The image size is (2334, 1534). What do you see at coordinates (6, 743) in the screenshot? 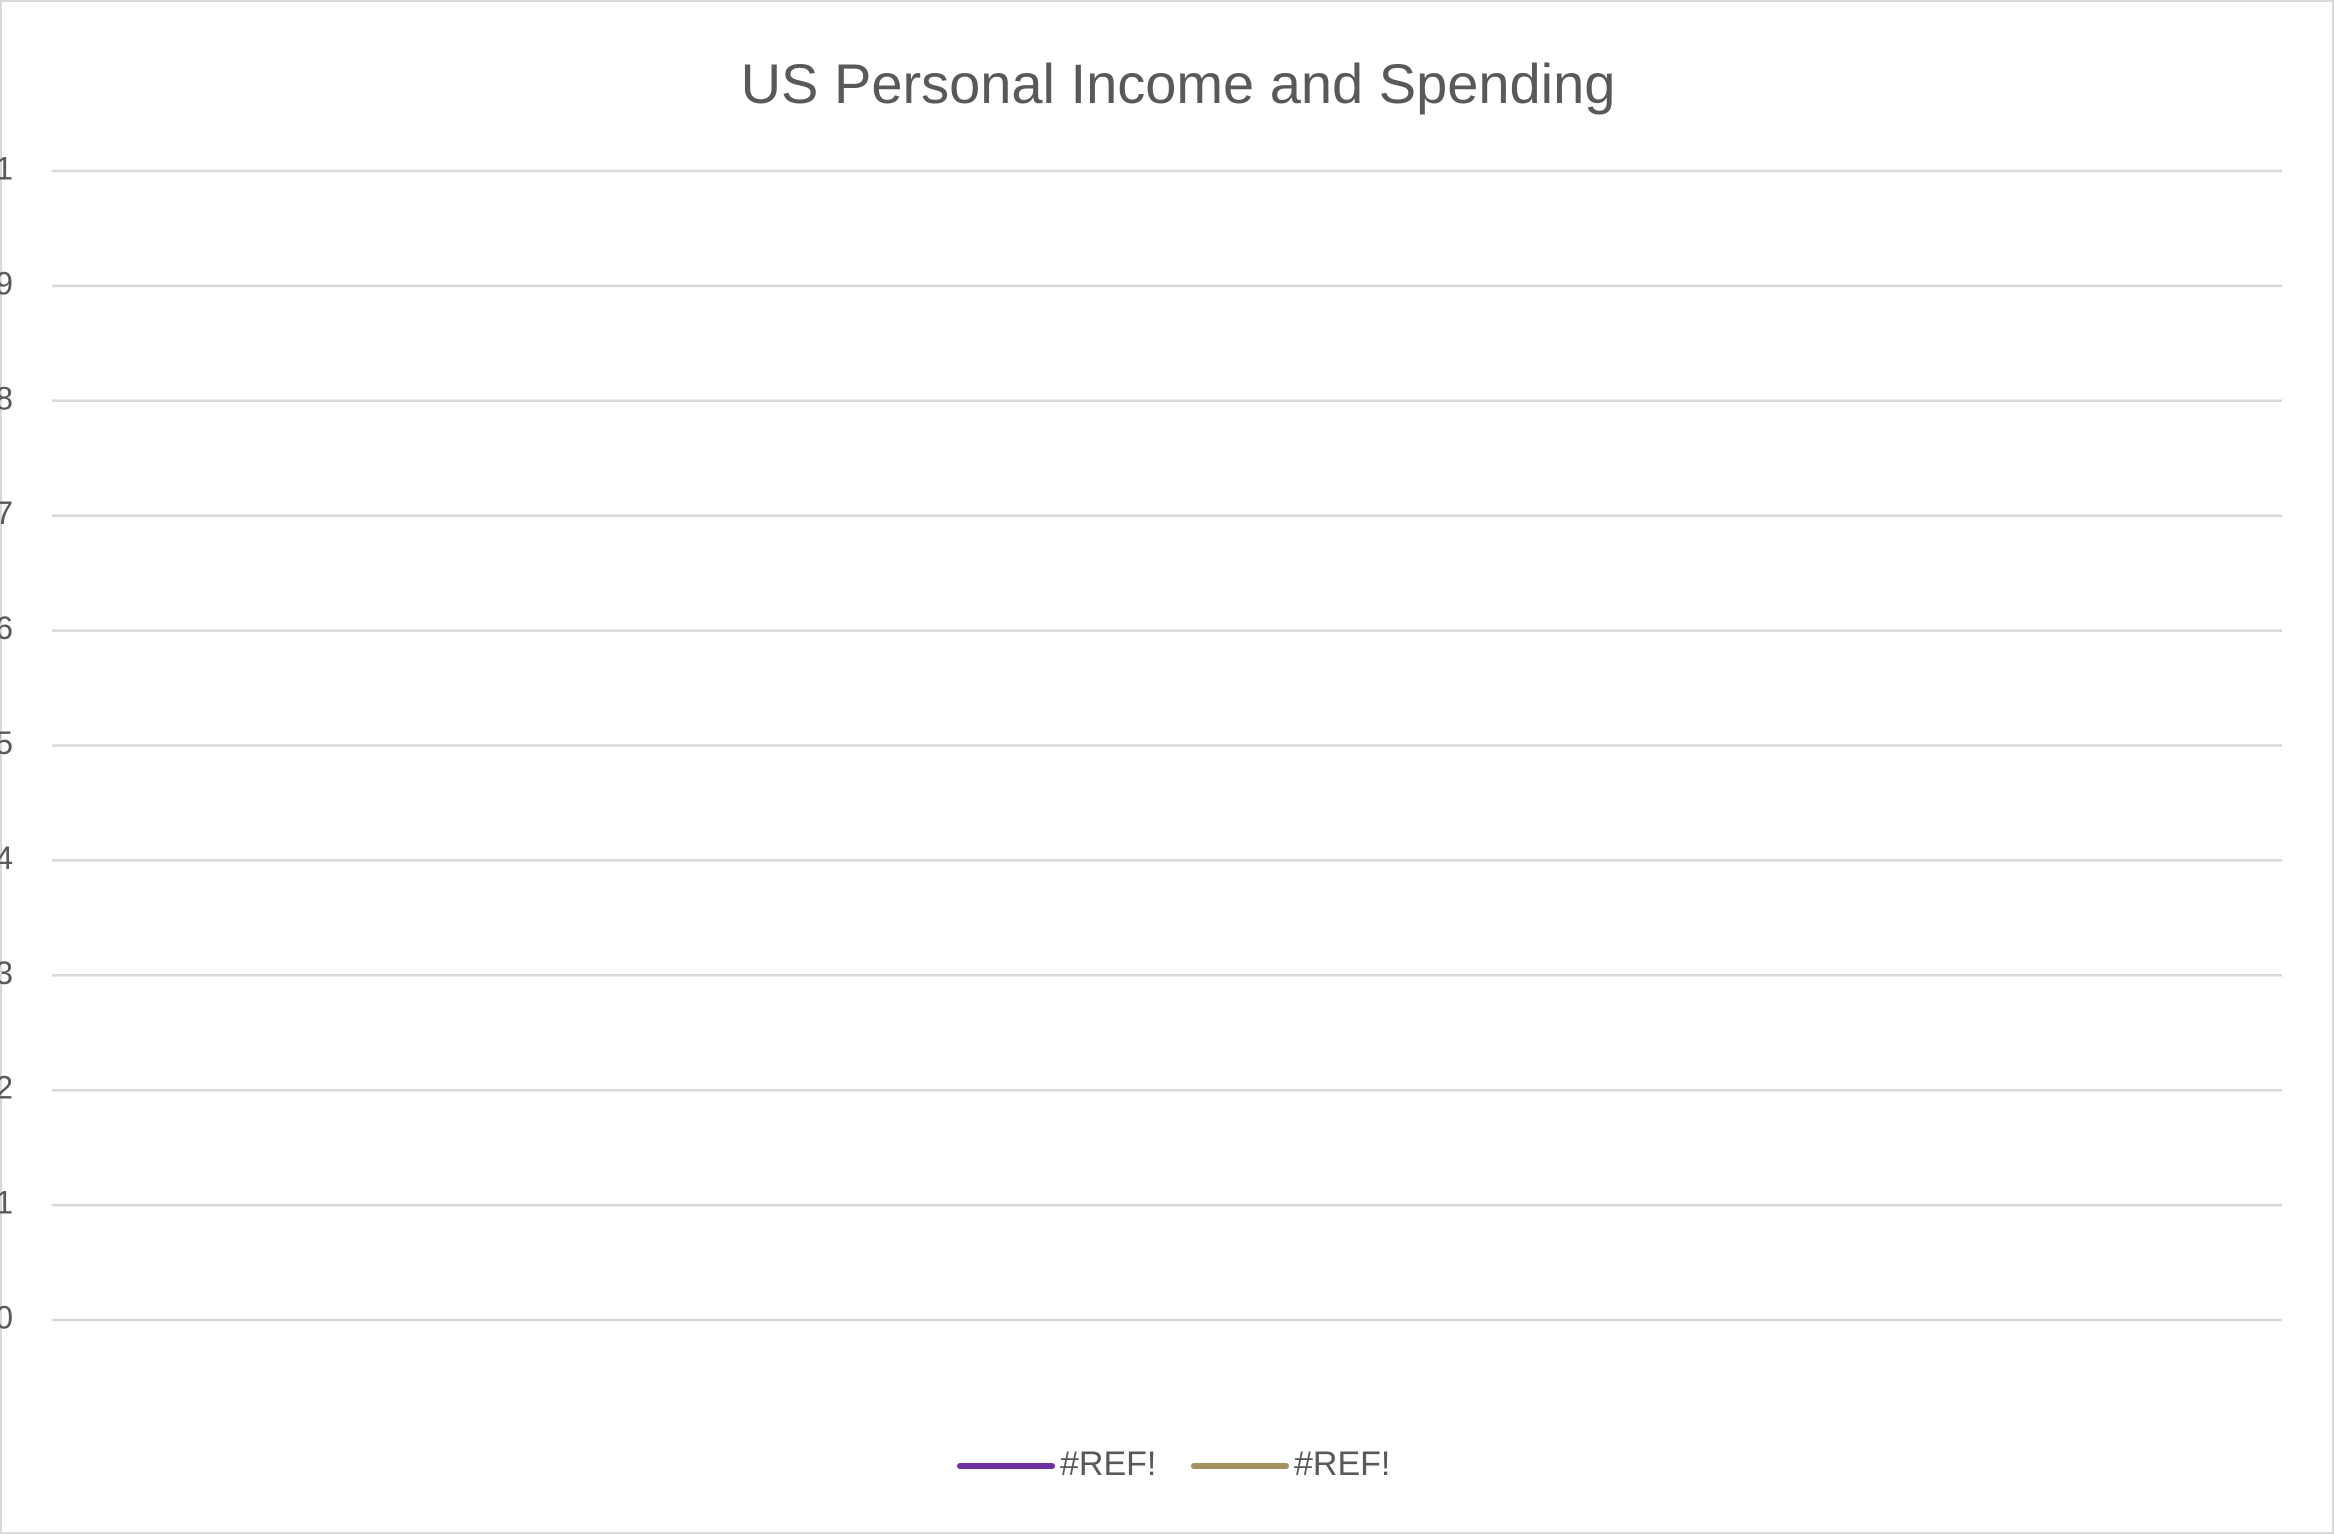
I see `y-tick-label: 0.5` at bounding box center [6, 743].